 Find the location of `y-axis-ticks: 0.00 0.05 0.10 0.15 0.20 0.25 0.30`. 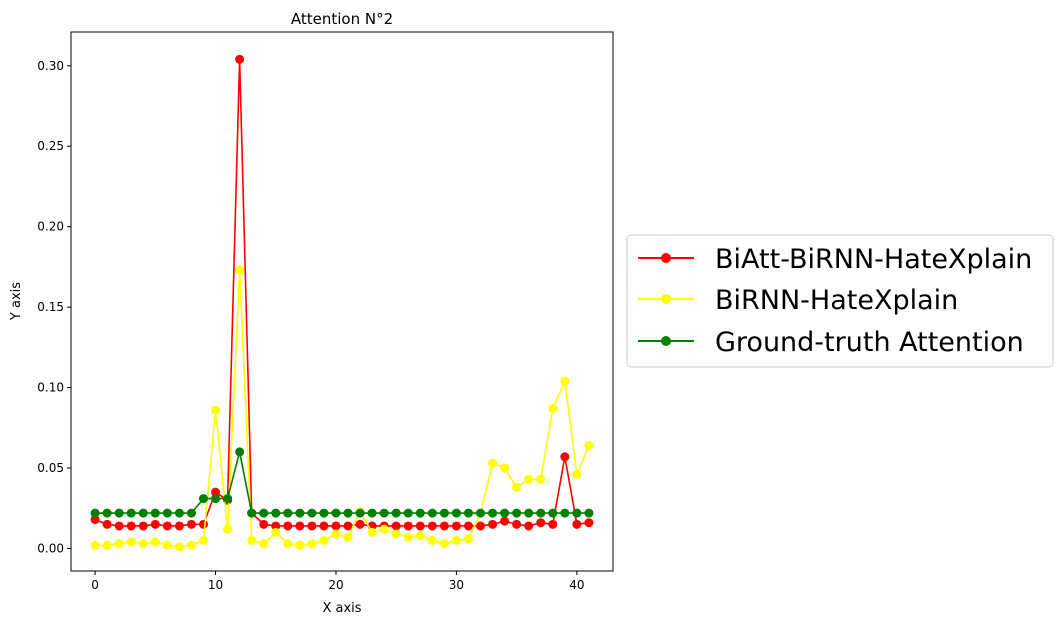

y-axis-ticks: 0.00 0.05 0.10 0.15 0.20 0.25 0.30 is located at coordinates (54, 307).